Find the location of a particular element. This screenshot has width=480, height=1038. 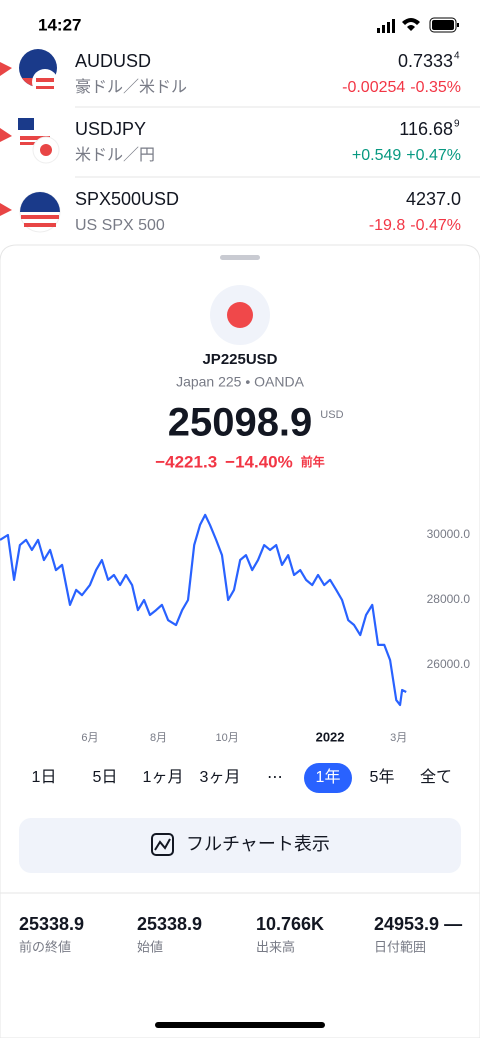

detail-change-percent: −14.40% is located at coordinates (259, 461).